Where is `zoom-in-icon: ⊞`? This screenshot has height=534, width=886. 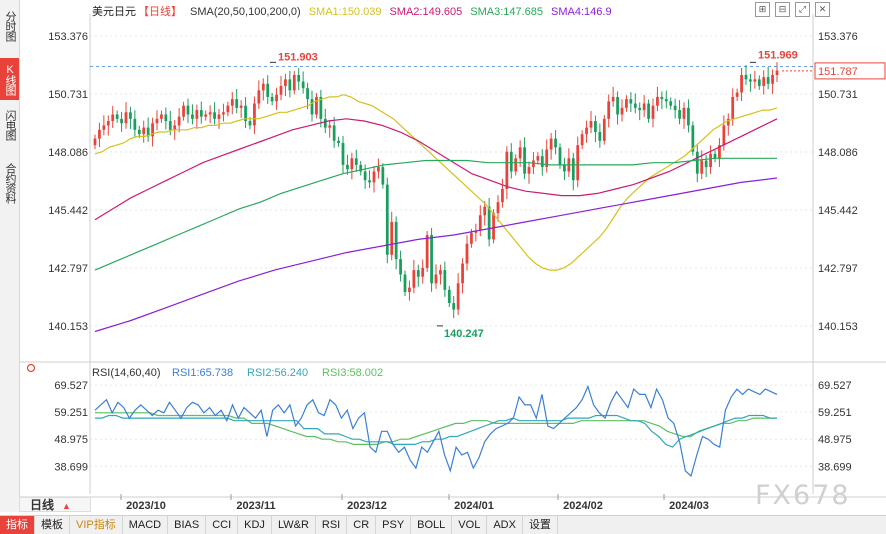
zoom-in-icon: ⊞ is located at coordinates (762, 9).